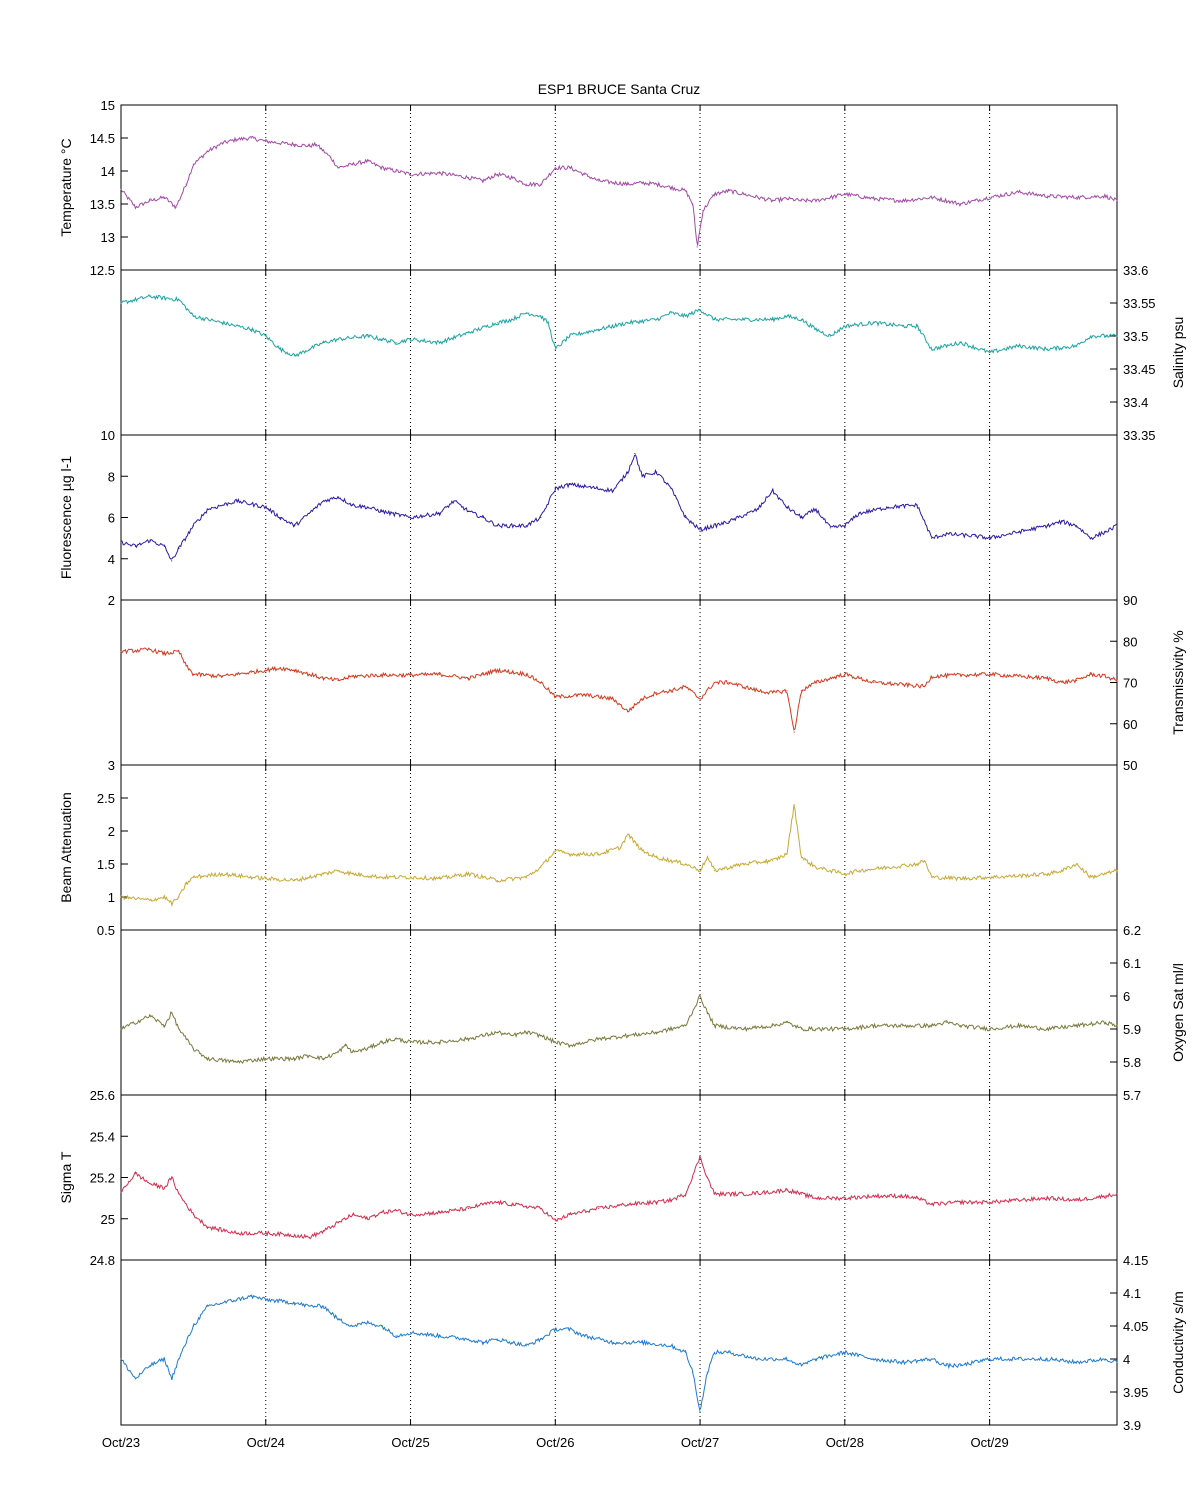 This screenshot has height=1501, width=1200. Describe the element at coordinates (121, 1442) in the screenshot. I see `x-tick-label: Oct/23` at that location.